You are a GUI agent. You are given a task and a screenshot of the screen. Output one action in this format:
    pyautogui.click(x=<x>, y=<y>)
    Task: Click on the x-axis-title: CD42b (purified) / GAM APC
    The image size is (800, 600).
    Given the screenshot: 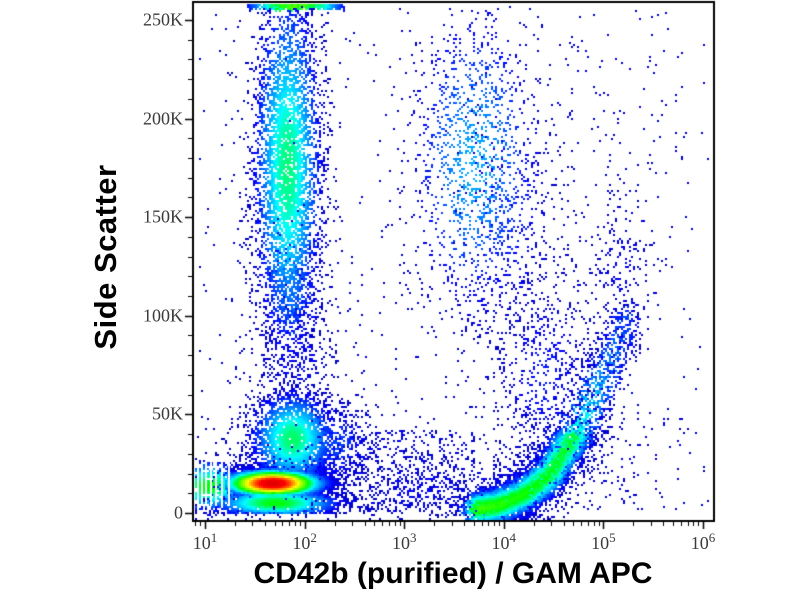 What is the action you would take?
    pyautogui.click(x=453, y=573)
    